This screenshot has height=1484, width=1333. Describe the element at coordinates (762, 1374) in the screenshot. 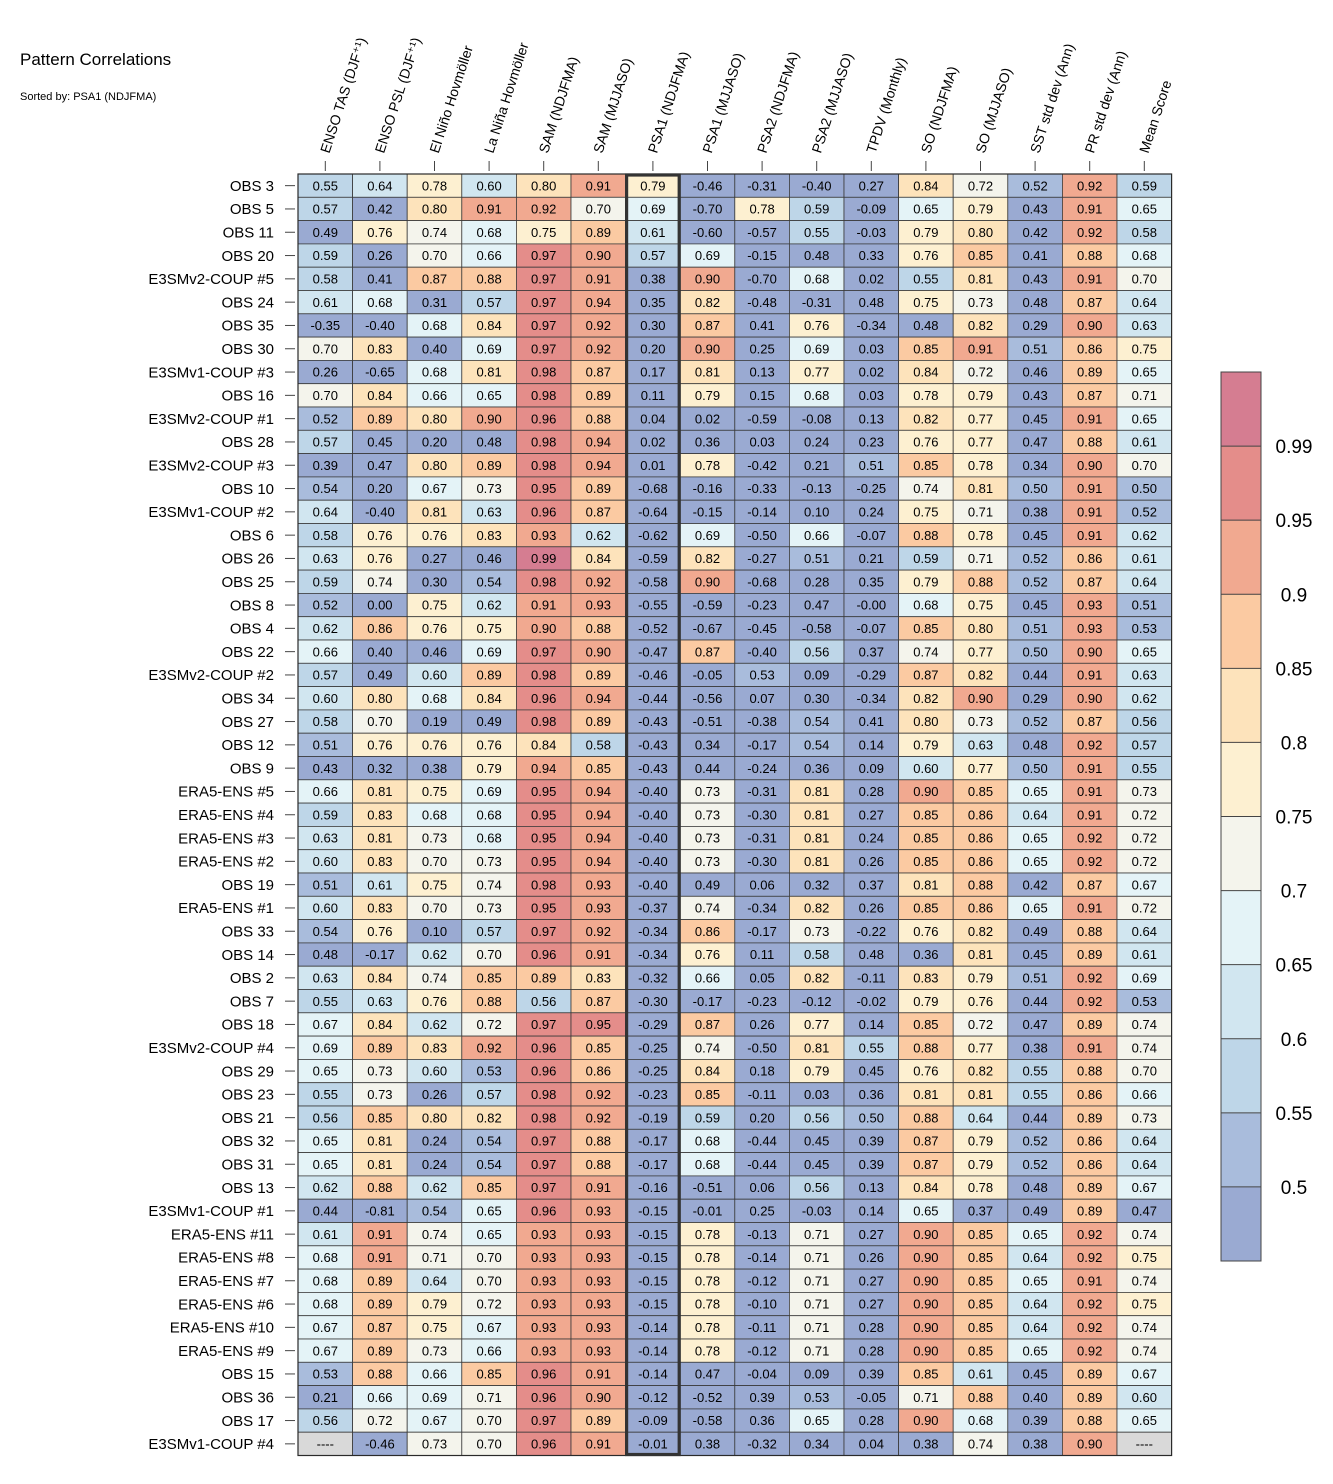

I see `cell-value: -0.04` at that location.